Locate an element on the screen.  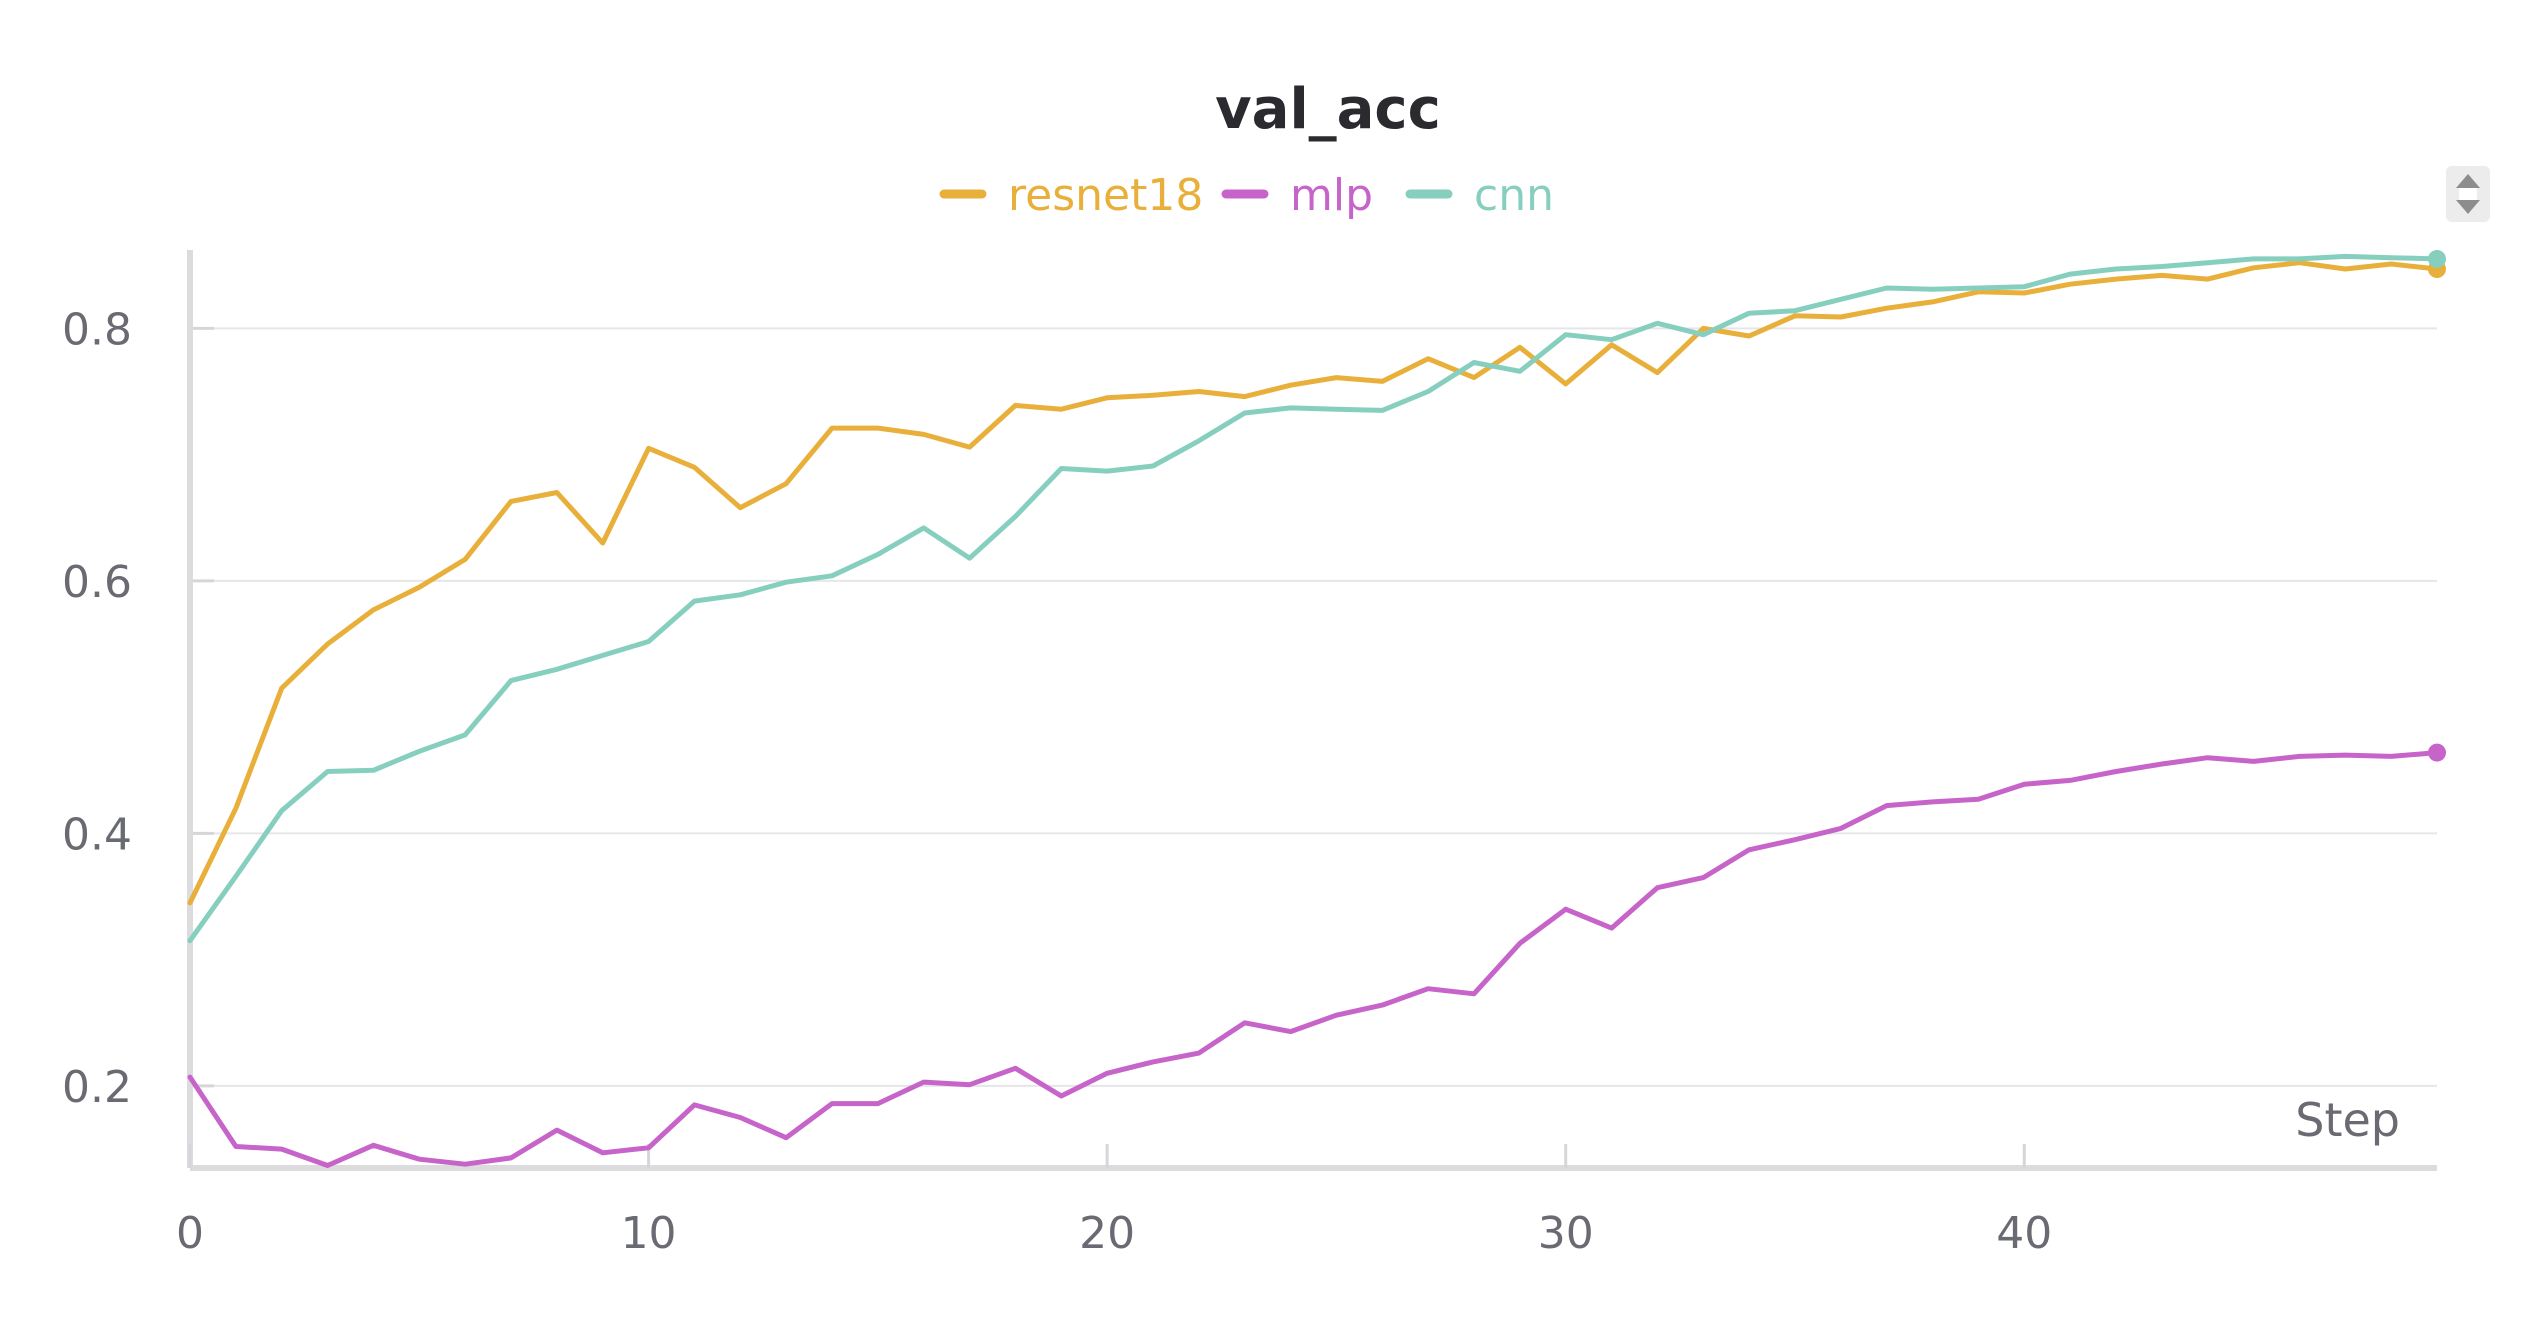
y-tick-label: 0.8 is located at coordinates (97, 329).